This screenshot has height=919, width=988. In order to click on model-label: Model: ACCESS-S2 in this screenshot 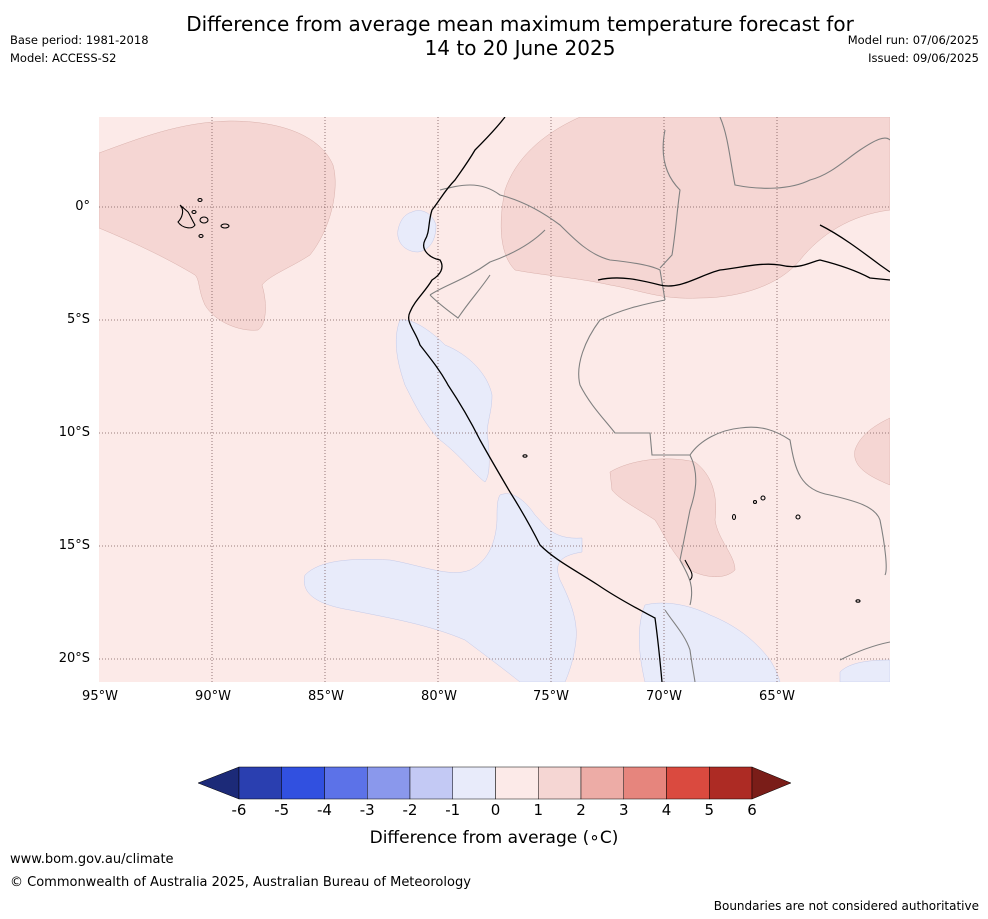, I will do `click(63, 58)`.